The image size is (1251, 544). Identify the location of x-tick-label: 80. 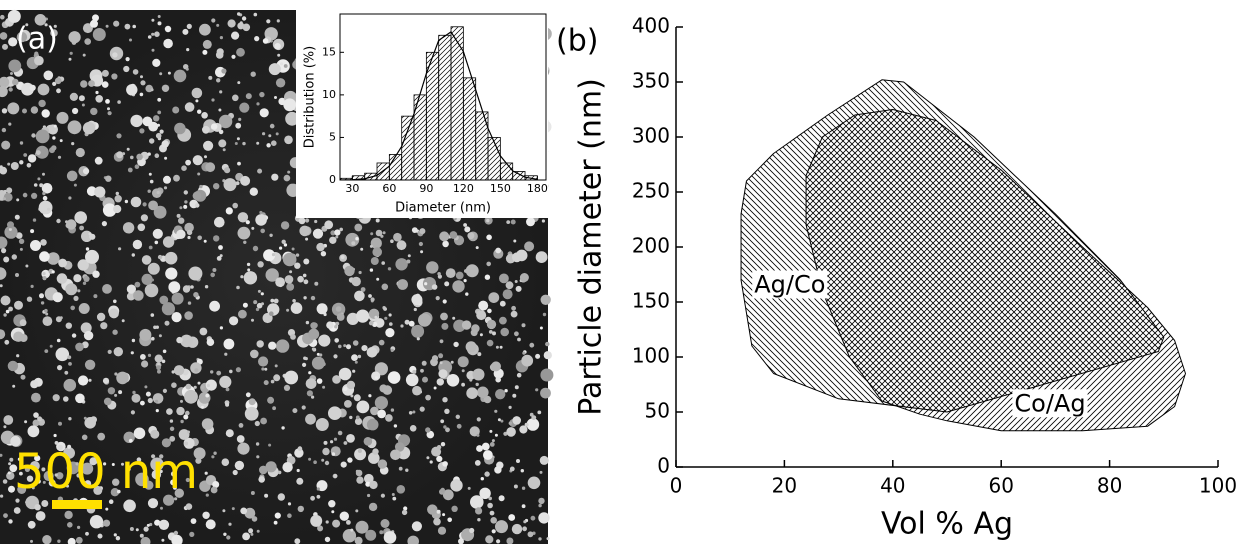
(1109, 486).